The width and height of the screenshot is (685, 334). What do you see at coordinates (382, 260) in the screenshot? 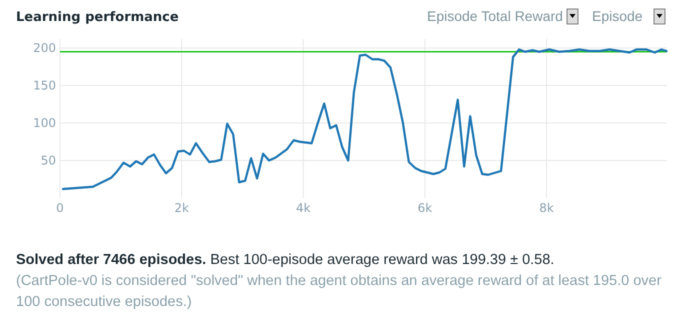
I see `text: Best 100-episode average reward was 199.39 ± 0.58.` at bounding box center [382, 260].